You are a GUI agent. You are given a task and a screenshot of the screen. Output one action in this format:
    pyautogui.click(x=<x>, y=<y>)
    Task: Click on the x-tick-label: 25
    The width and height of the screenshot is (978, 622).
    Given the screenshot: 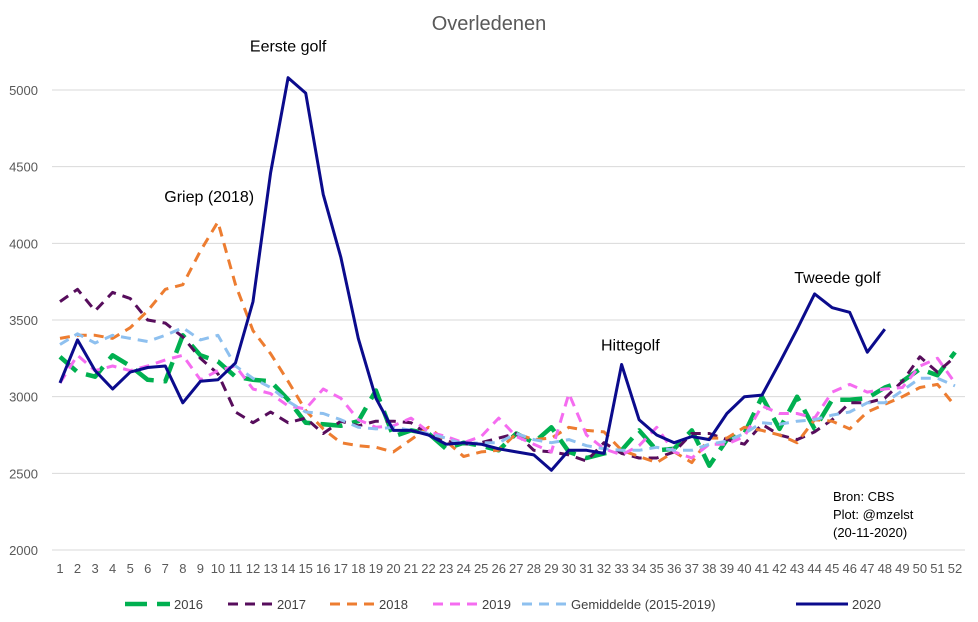 What is the action you would take?
    pyautogui.click(x=481, y=568)
    